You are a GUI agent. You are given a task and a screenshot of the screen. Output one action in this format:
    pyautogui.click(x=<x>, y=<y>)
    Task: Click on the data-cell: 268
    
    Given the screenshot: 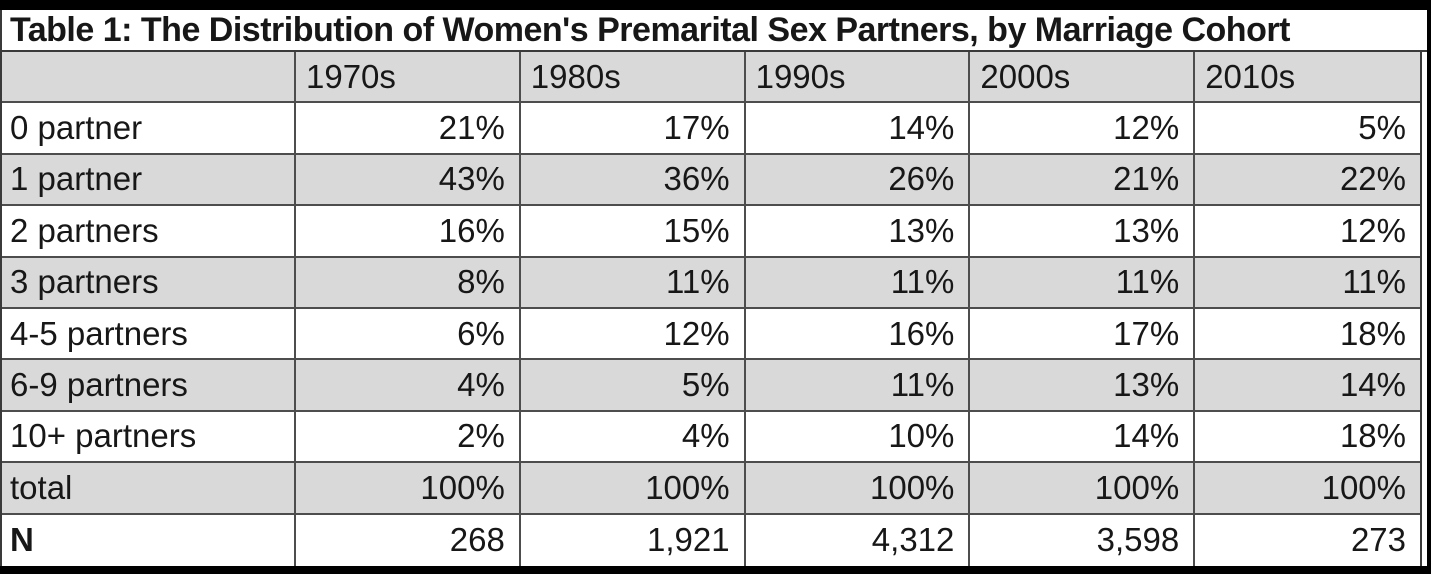 What is the action you would take?
    pyautogui.click(x=408, y=540)
    